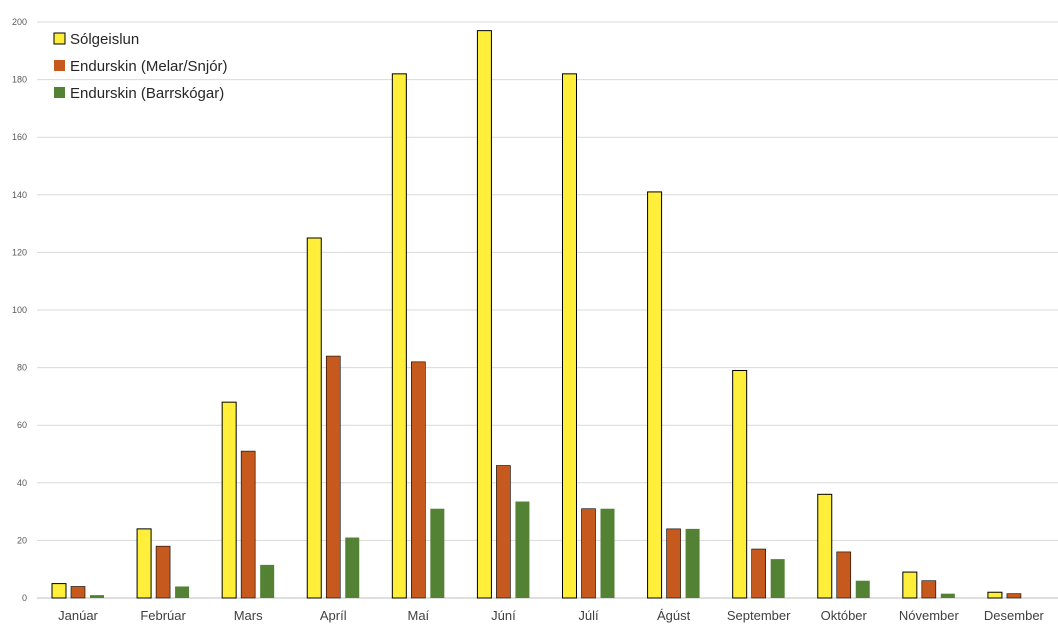 This screenshot has width=1058, height=640. I want to click on y-tick-label: 0, so click(24, 598).